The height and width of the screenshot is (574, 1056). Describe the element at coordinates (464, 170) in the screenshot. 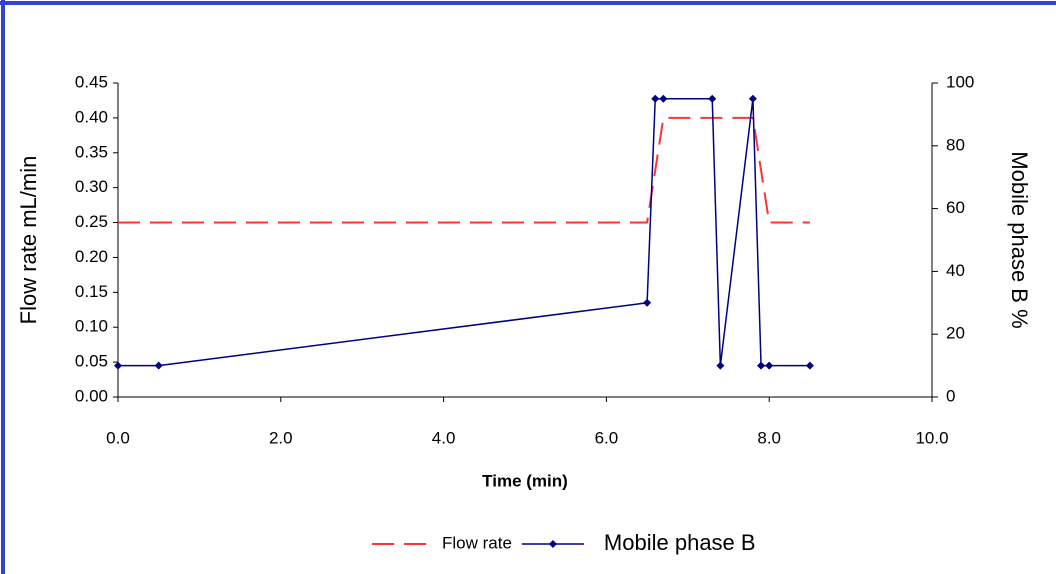

I see `series-line` at that location.